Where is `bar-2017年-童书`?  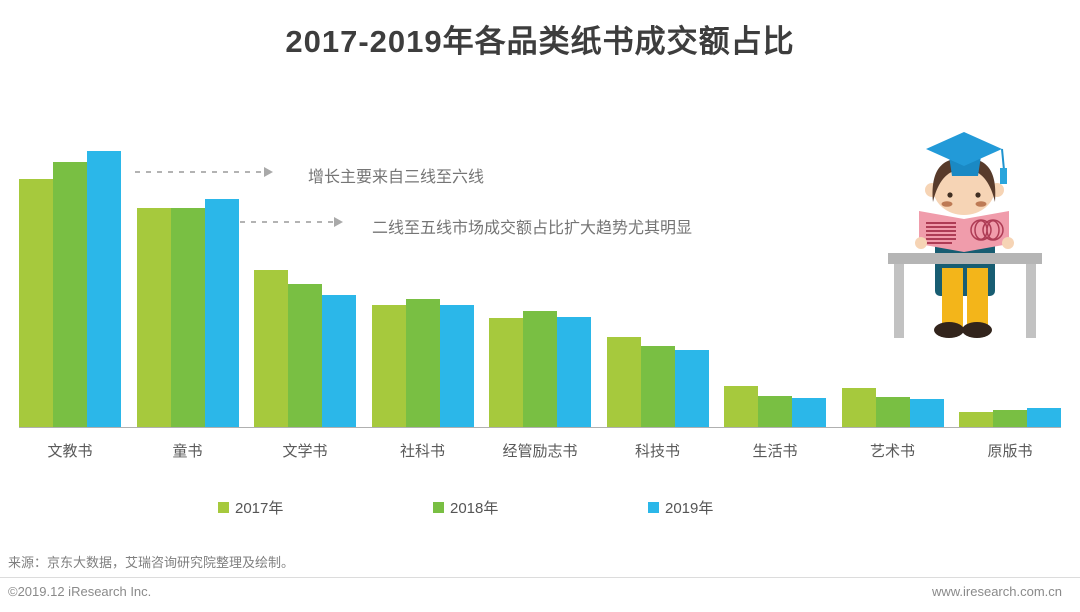
bar-2017年-童书 is located at coordinates (153, 317).